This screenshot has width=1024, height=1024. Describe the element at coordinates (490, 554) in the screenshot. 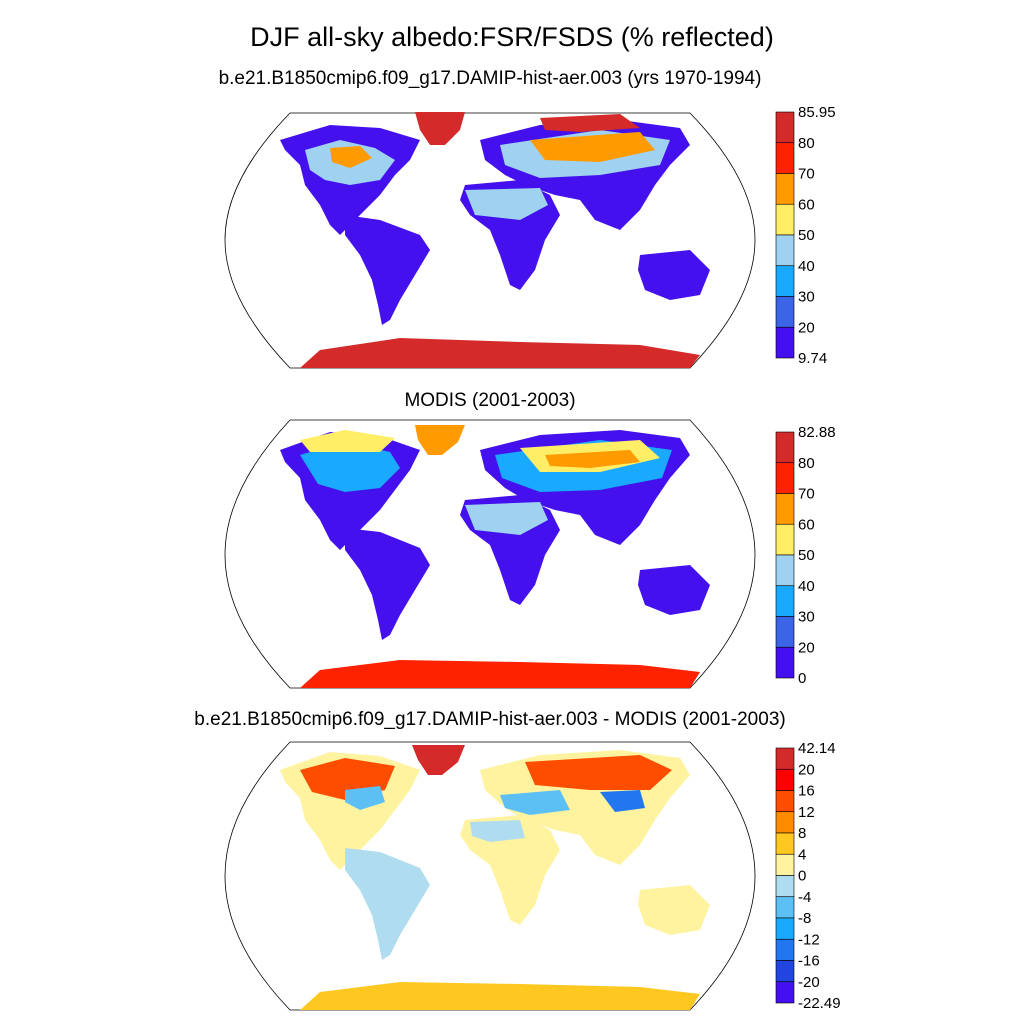

I see `map-obs` at that location.